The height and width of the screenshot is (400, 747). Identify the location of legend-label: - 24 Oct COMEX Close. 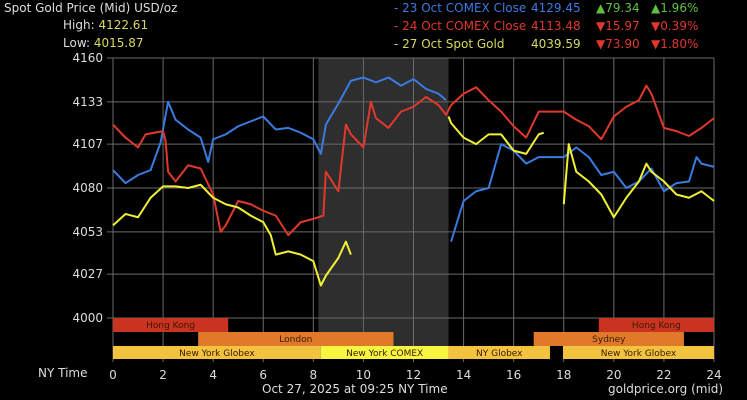
(460, 26).